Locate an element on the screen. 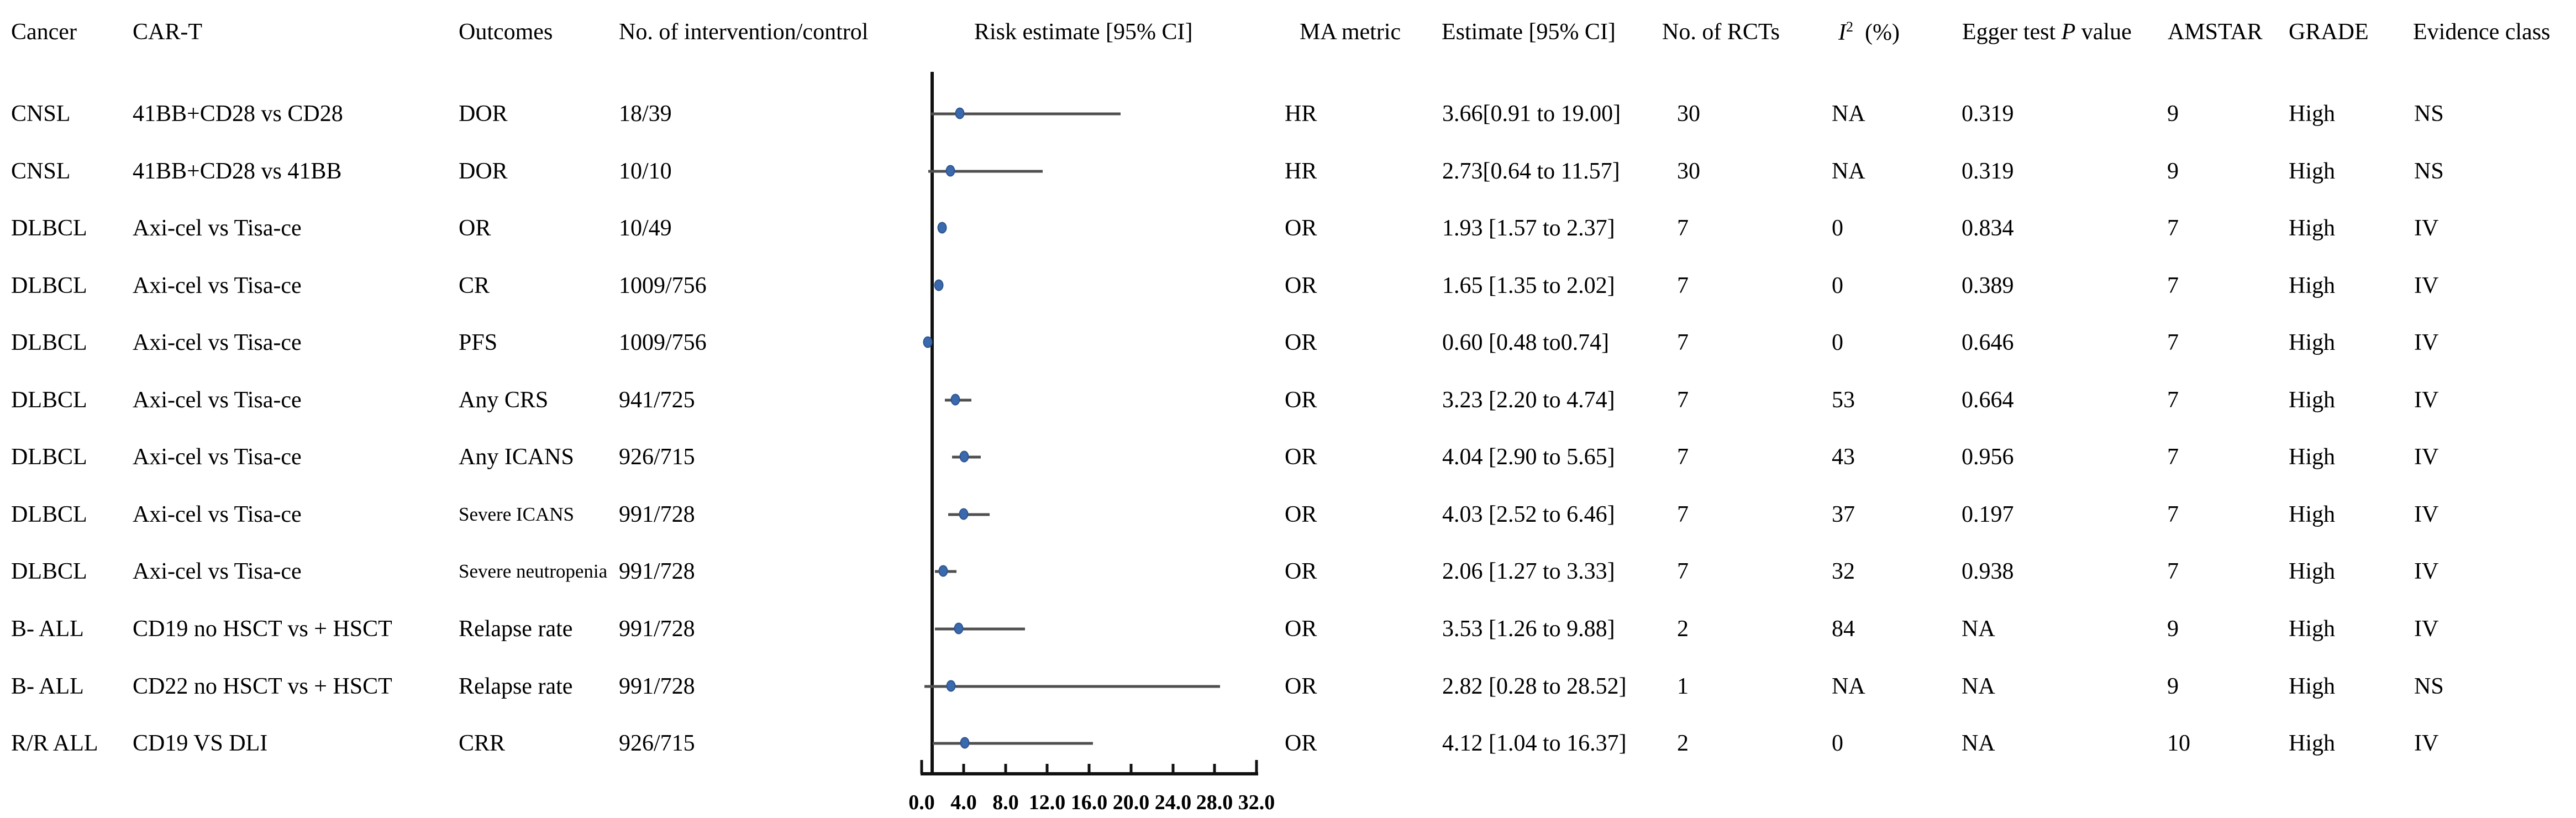 This screenshot has height=818, width=2576. header-grade: GRADE is located at coordinates (2329, 32).